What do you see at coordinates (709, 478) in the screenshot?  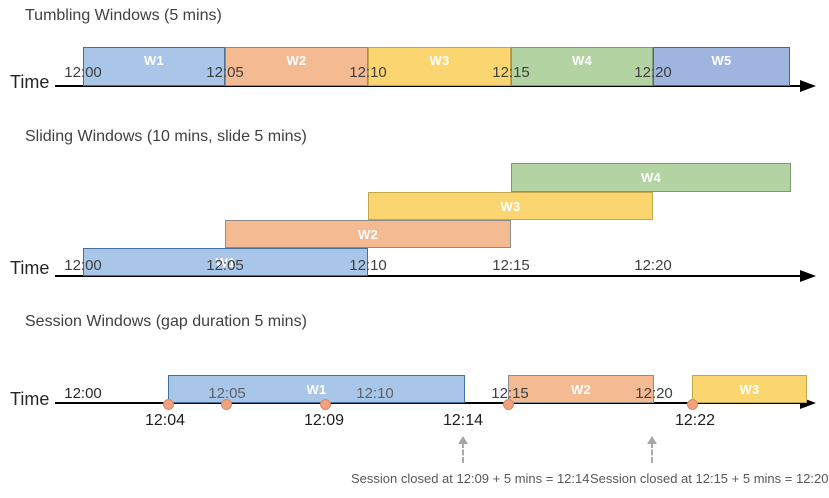 I see `session-closed-annotation-2: Session closed at 12:15 + 5 mins = 12:20` at bounding box center [709, 478].